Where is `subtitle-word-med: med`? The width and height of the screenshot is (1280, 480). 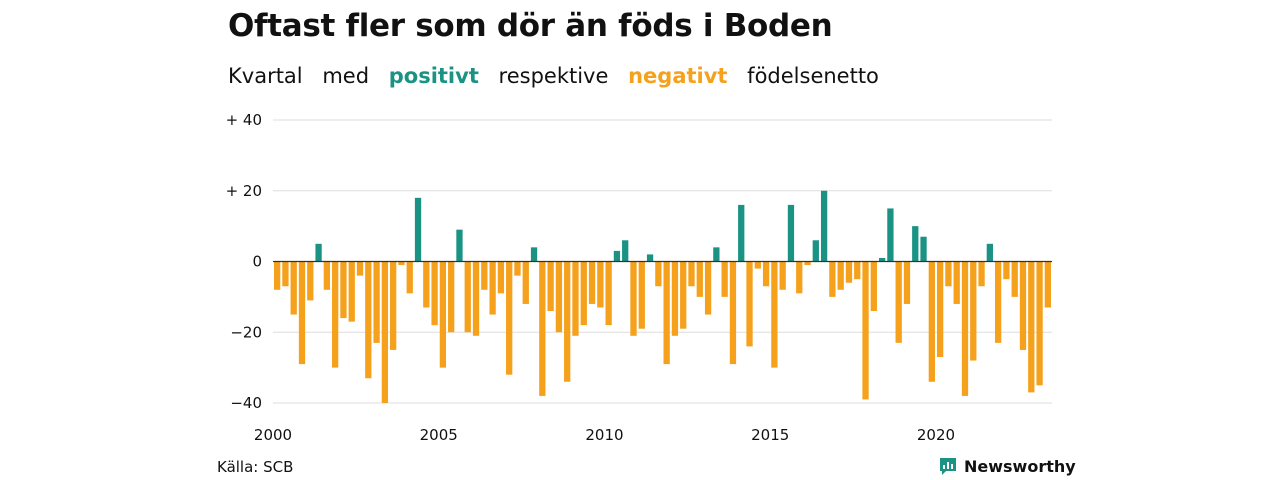
subtitle-word-med: med is located at coordinates (346, 76).